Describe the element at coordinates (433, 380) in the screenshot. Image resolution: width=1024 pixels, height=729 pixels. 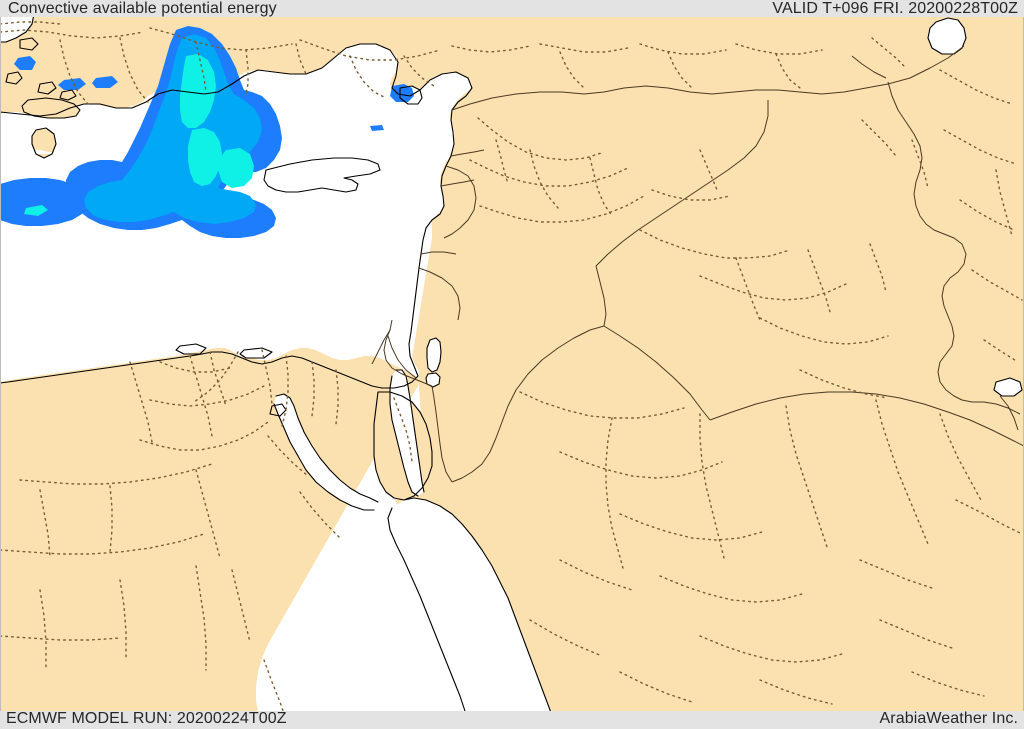
I see `dead-sea-south` at that location.